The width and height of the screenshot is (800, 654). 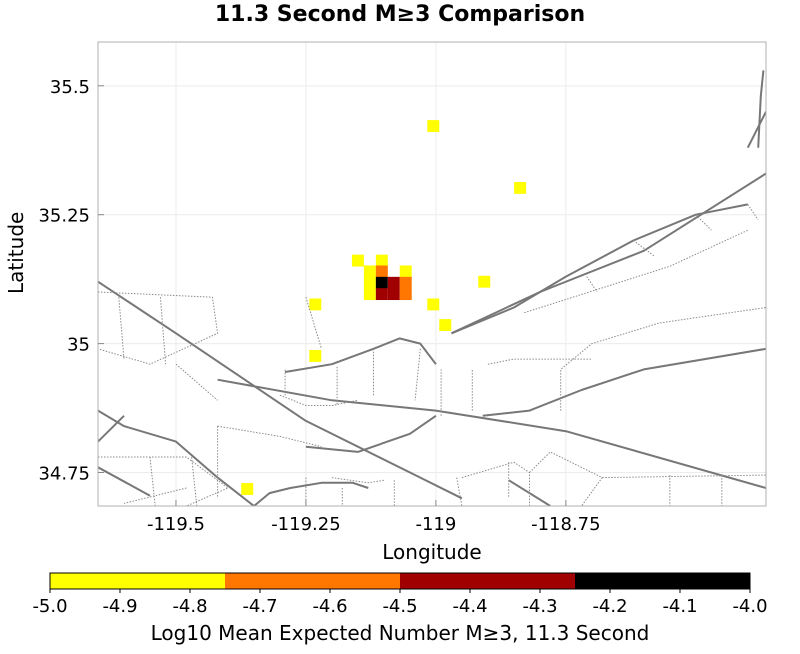 I want to click on colorbar-tick-label: -4.1, so click(x=679, y=606).